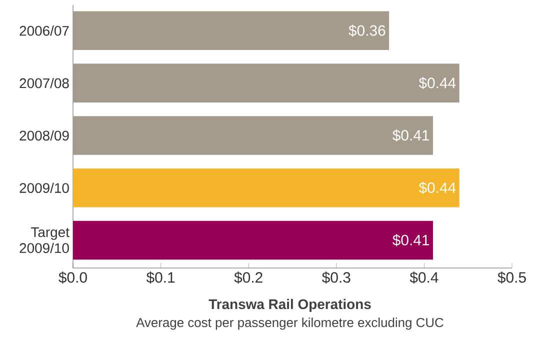  What do you see at coordinates (44, 31) in the screenshot?
I see `y-tick-label: 2006/07` at bounding box center [44, 31].